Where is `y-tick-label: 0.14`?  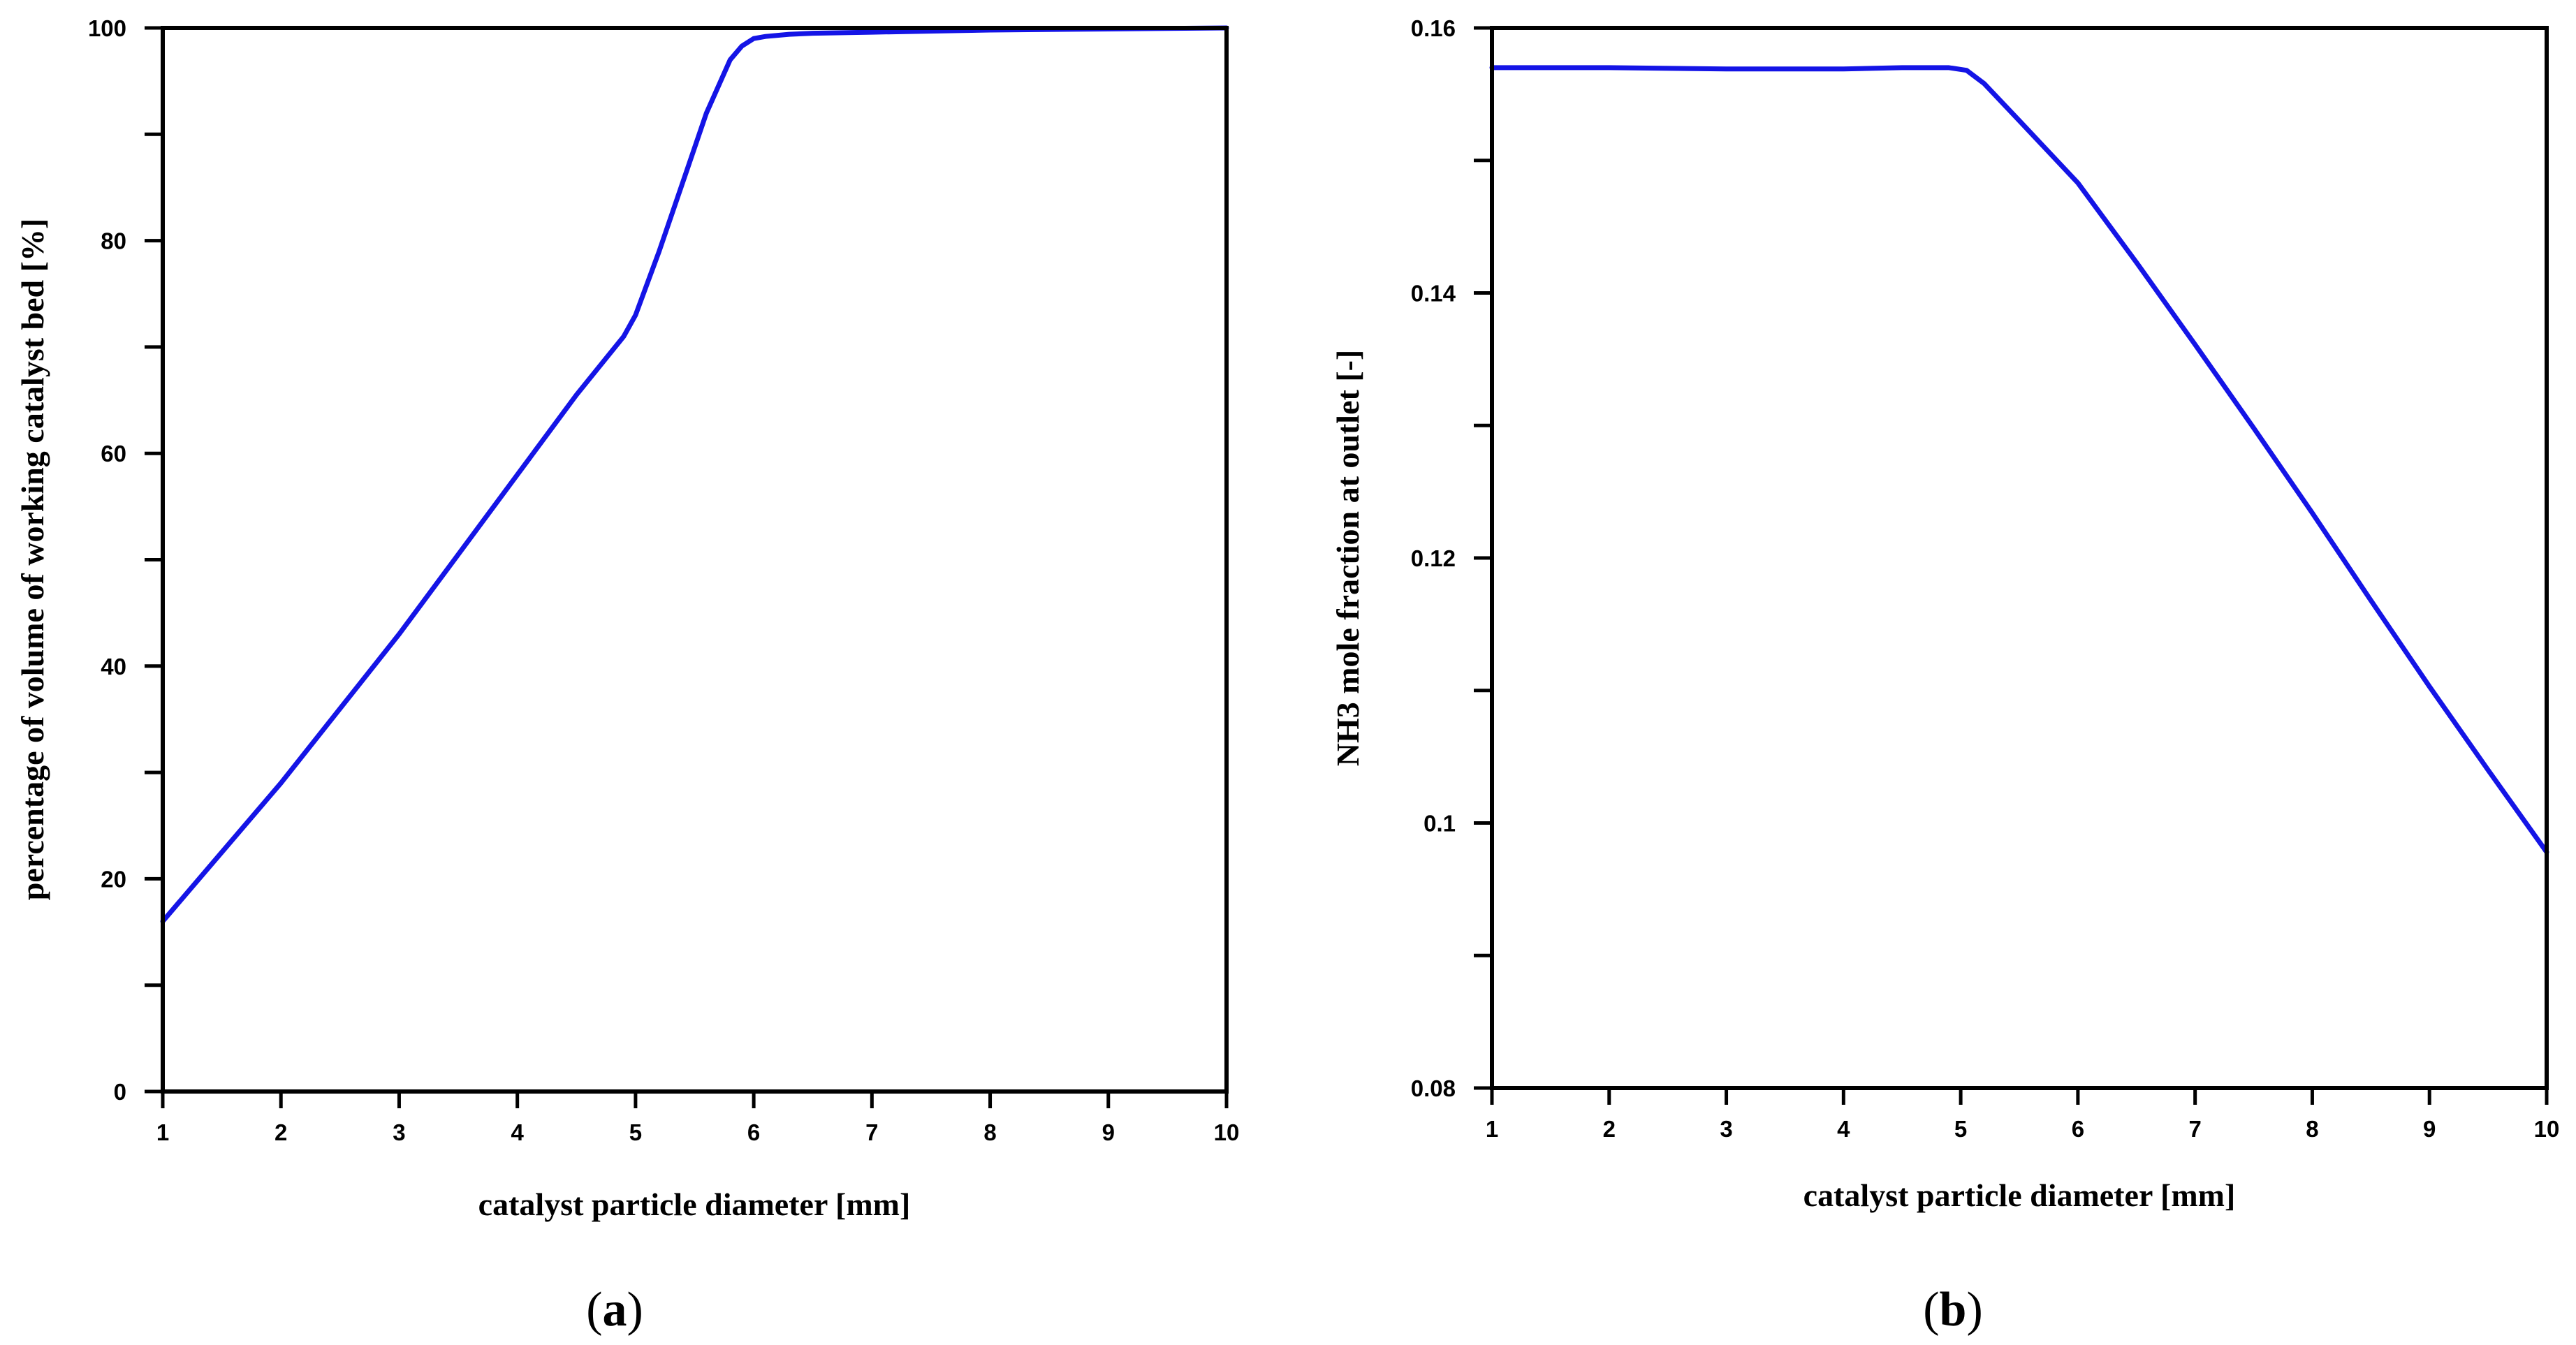
y-tick-label: 0.14 is located at coordinates (1433, 294).